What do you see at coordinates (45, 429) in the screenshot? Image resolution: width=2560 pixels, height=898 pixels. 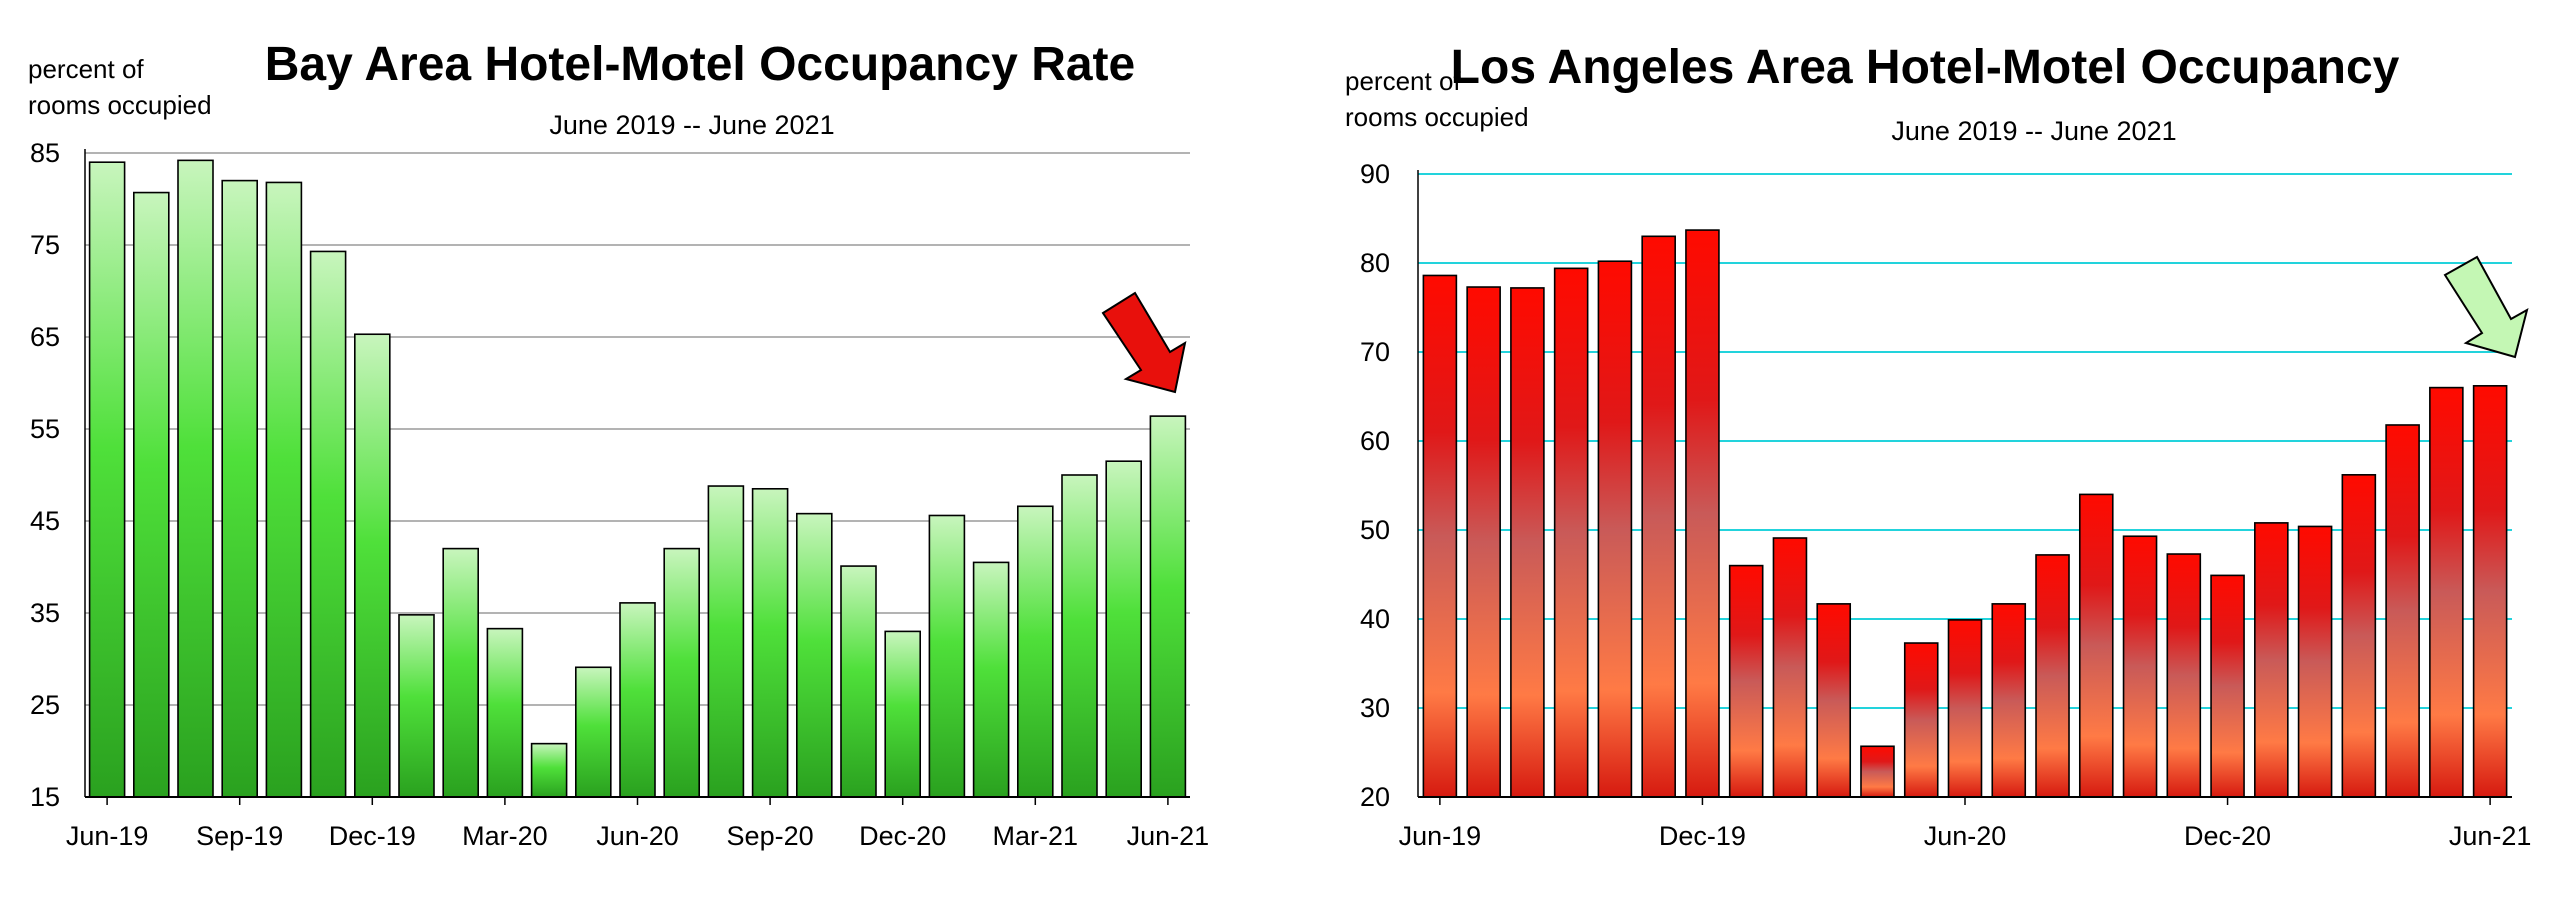 I see `y-tick-label: 55` at bounding box center [45, 429].